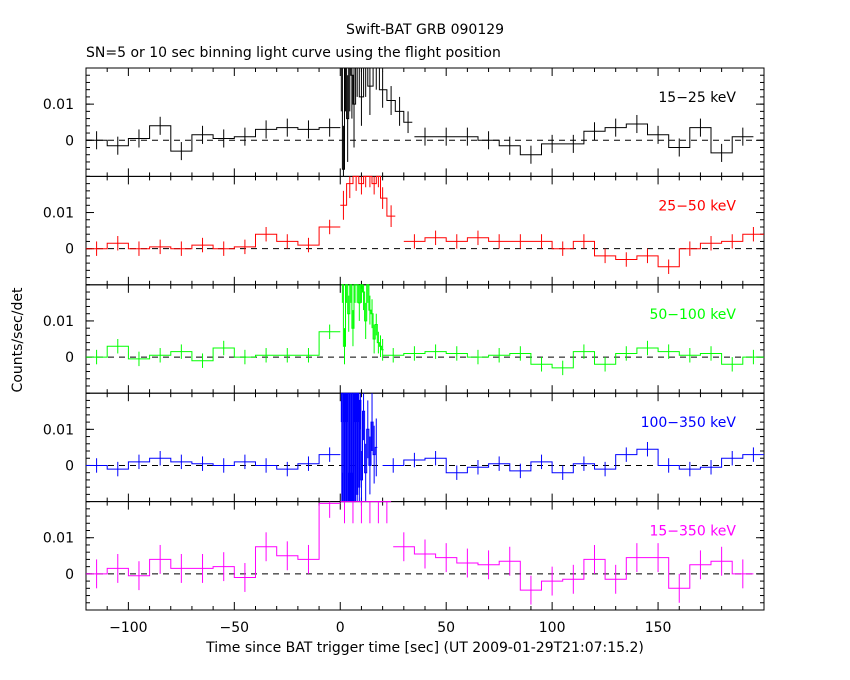  What do you see at coordinates (425, 30) in the screenshot?
I see `chart-title: Swift-BAT GRB 090129` at bounding box center [425, 30].